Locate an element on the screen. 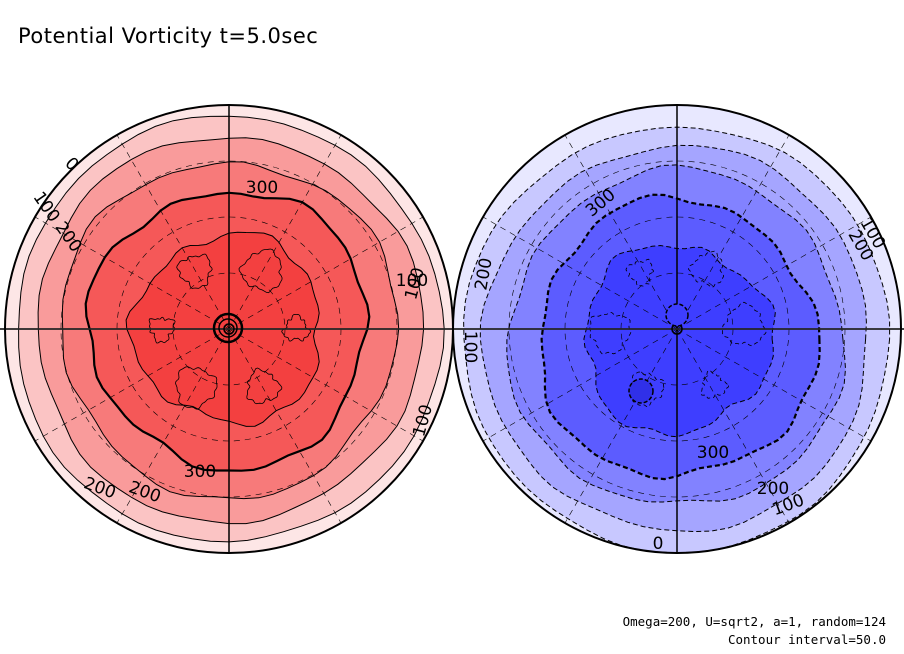 Image resolution: width=904 pixels, height=654 pixels. pole-contour is located at coordinates (228, 328).